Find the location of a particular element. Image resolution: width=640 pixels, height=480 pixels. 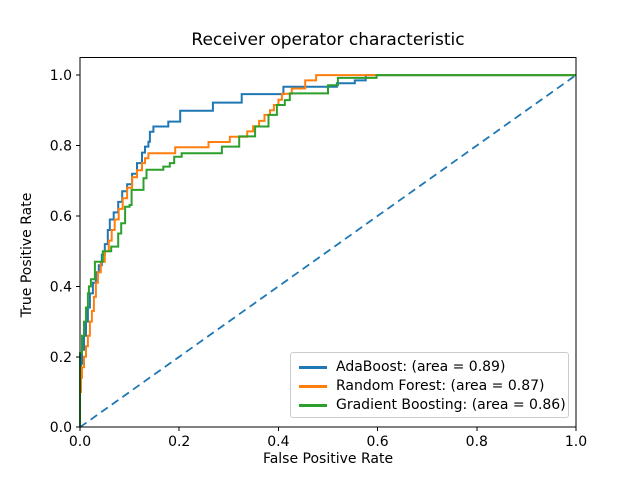

chart-title: Receiver operator characteristic is located at coordinates (328, 40).